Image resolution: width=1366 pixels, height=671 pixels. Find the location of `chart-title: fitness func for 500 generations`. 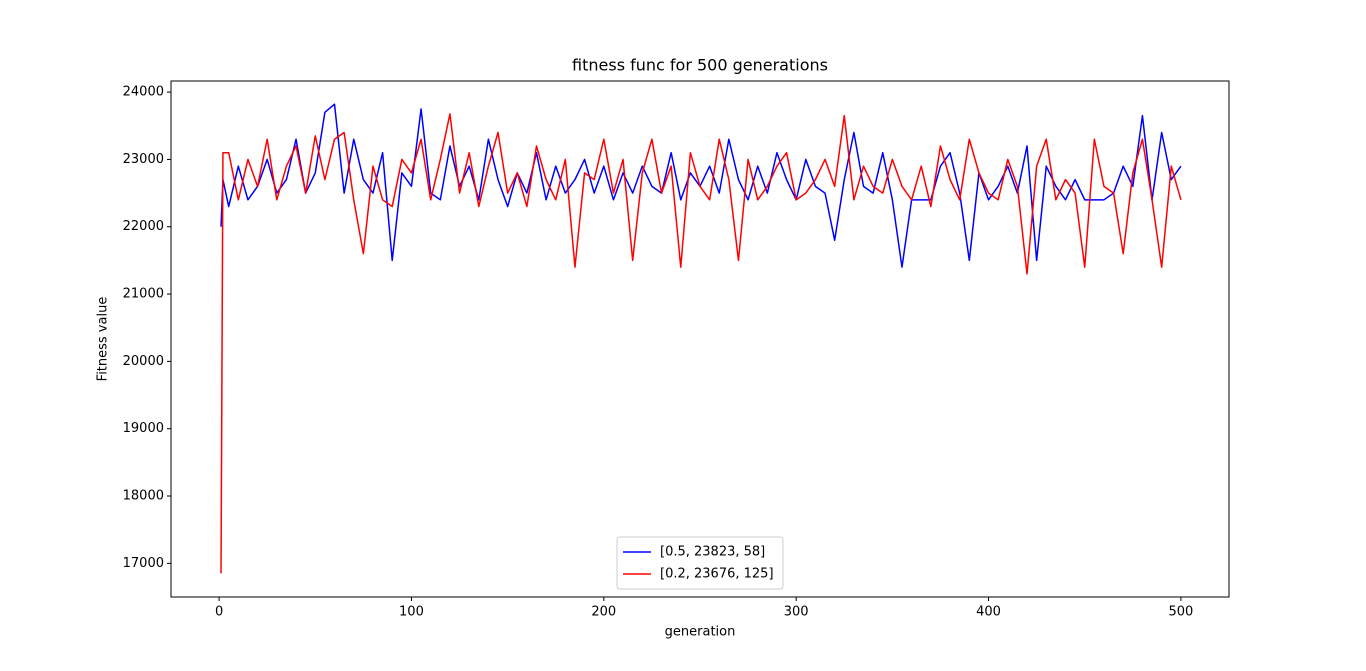

chart-title: fitness func for 500 generations is located at coordinates (700, 65).